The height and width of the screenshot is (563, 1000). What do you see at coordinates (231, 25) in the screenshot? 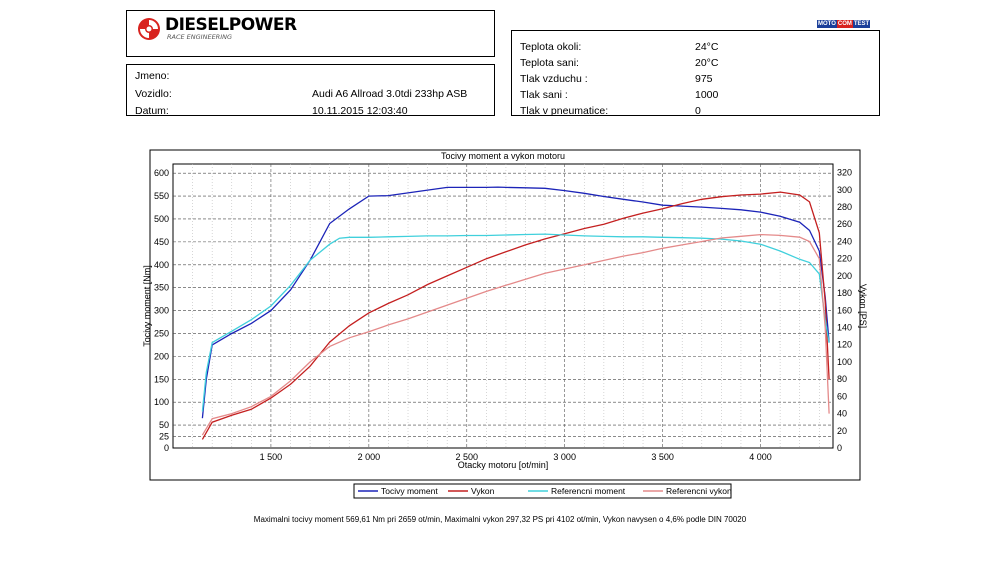
I see `logo-text: DIESELPOWER` at bounding box center [231, 25].